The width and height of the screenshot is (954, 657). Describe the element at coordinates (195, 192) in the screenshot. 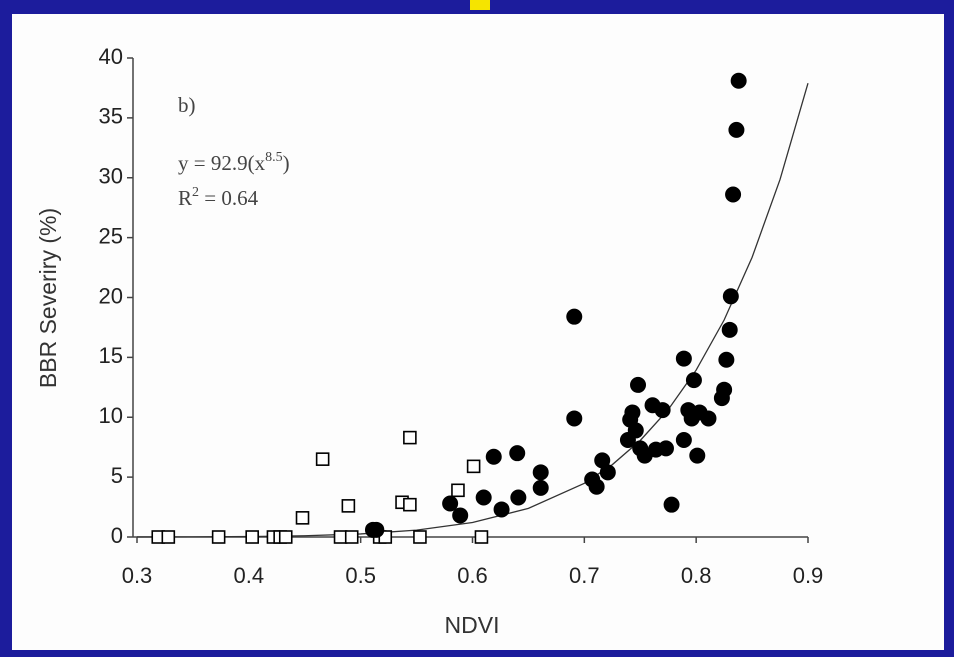

I see `r-squared-superscript: 2` at that location.